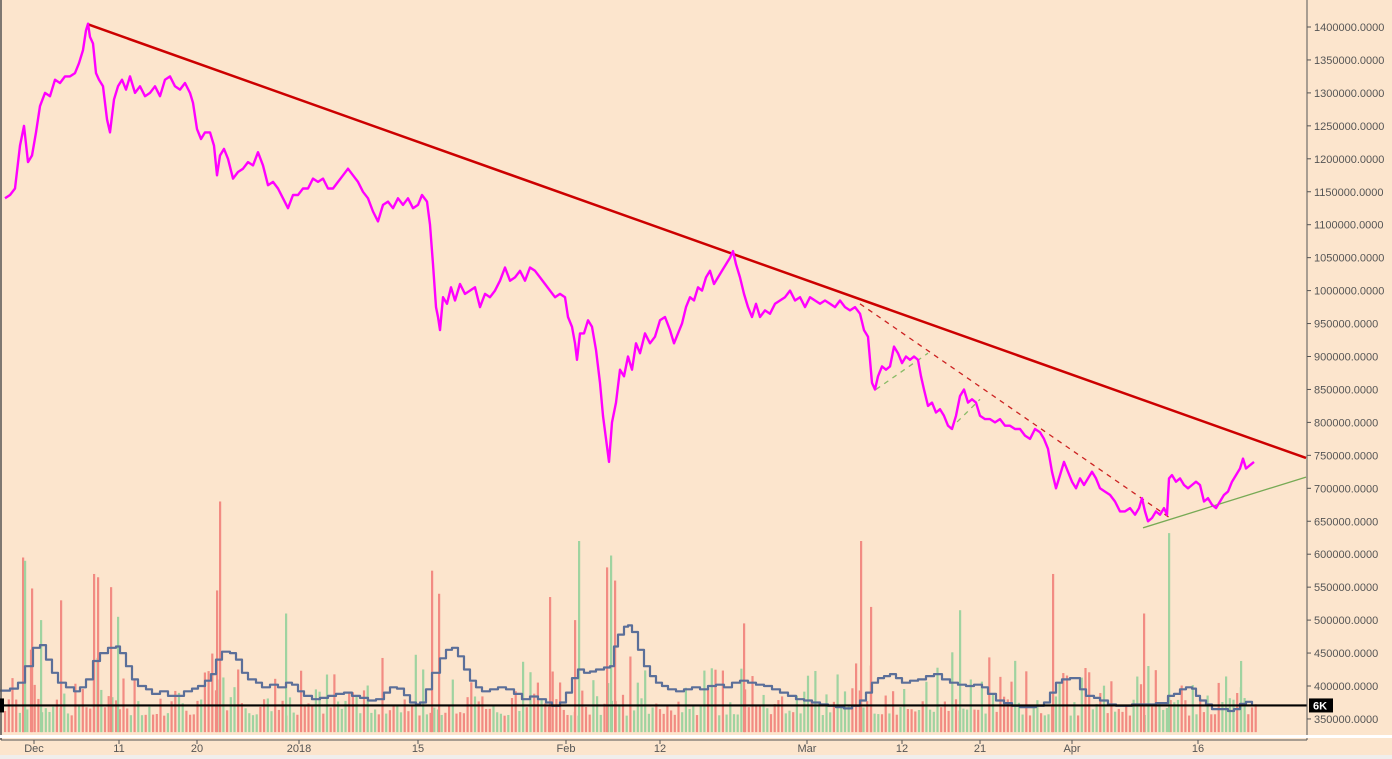 Image resolution: width=1392 pixels, height=759 pixels. I want to click on time-axis-labels: Dec 11 20 2018 15 Feb 12 Mar 12 21 Apr 16, so click(614, 747).